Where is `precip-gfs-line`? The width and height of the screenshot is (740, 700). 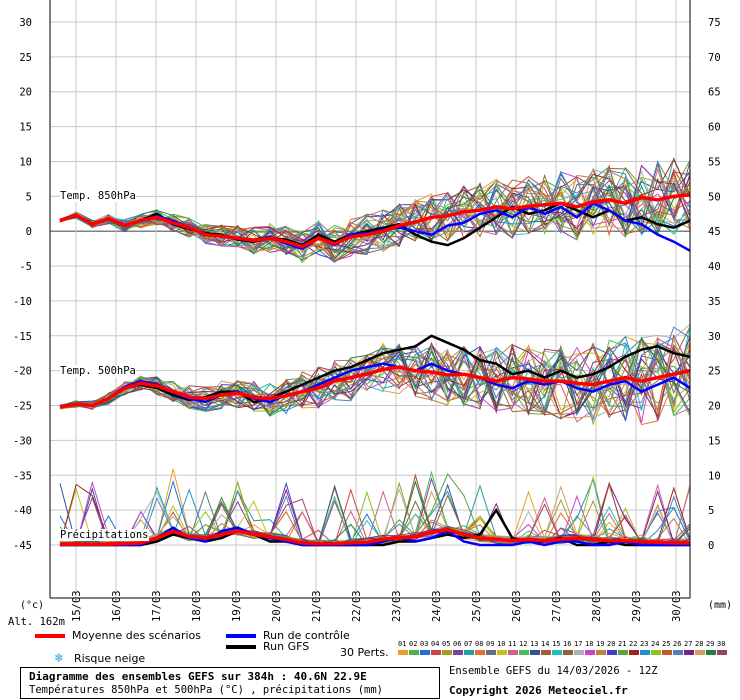 precip-gfs-line is located at coordinates (375, 527).